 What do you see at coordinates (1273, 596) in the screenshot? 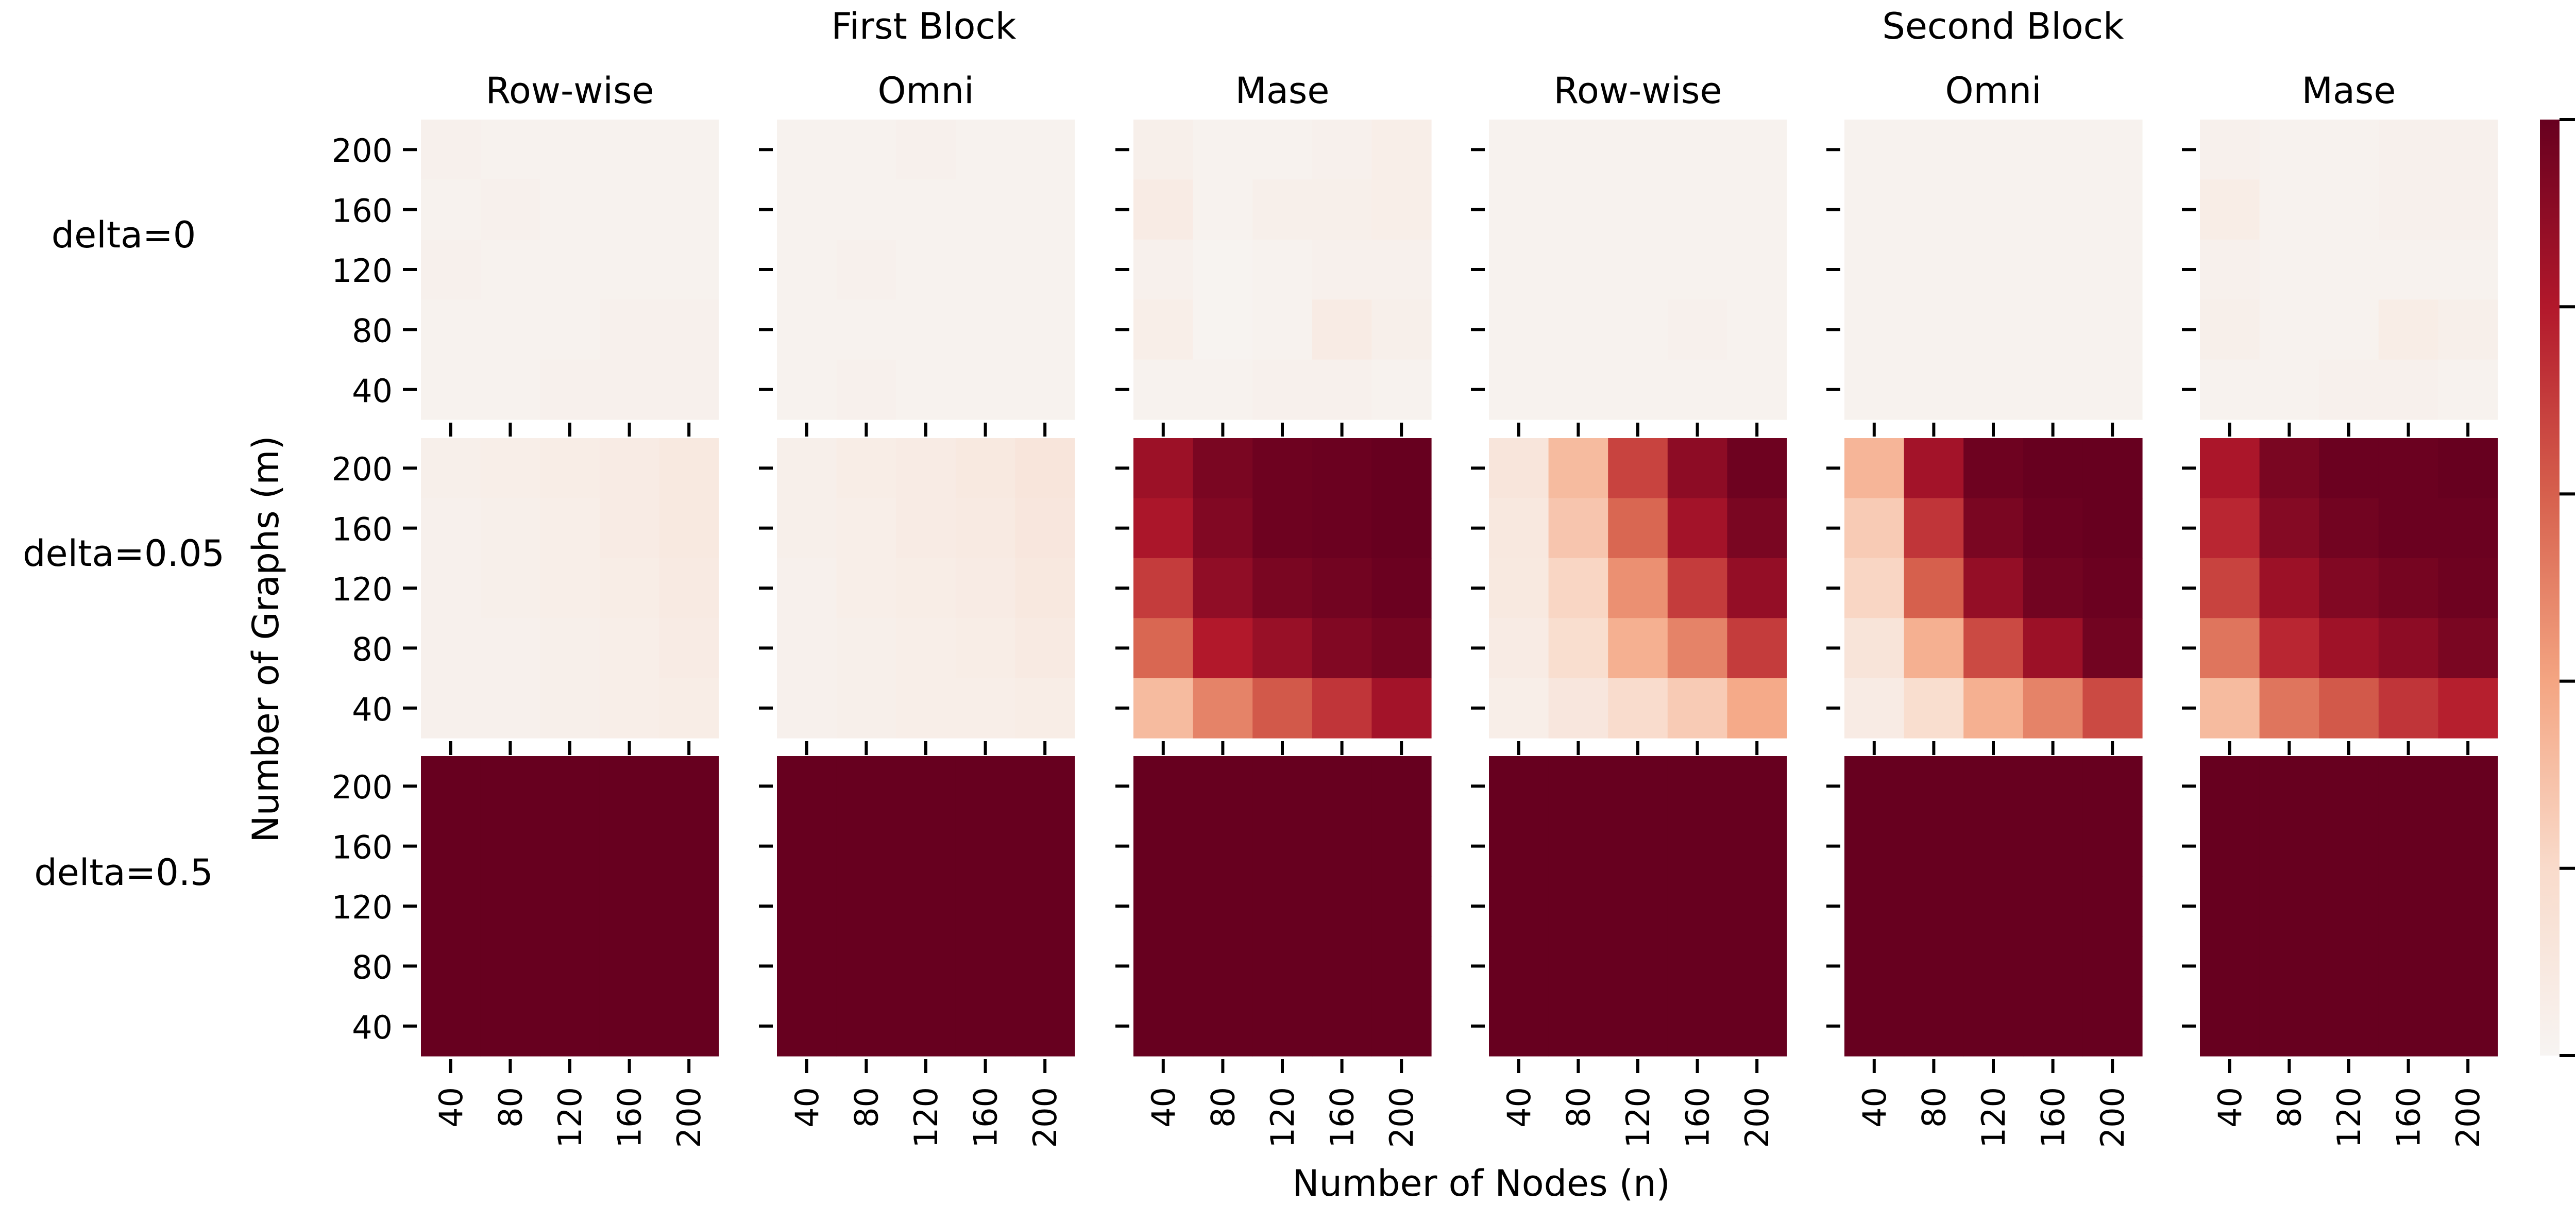
I see `panel-r1-first-mase` at bounding box center [1273, 596].